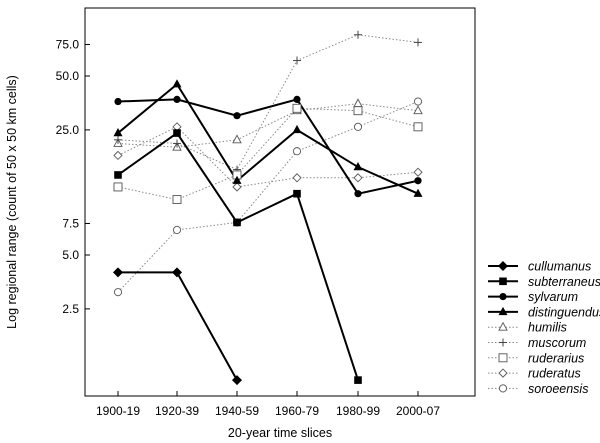 The image size is (600, 443). Describe the element at coordinates (297, 411) in the screenshot. I see `x-tick-label: 1960-79` at that location.